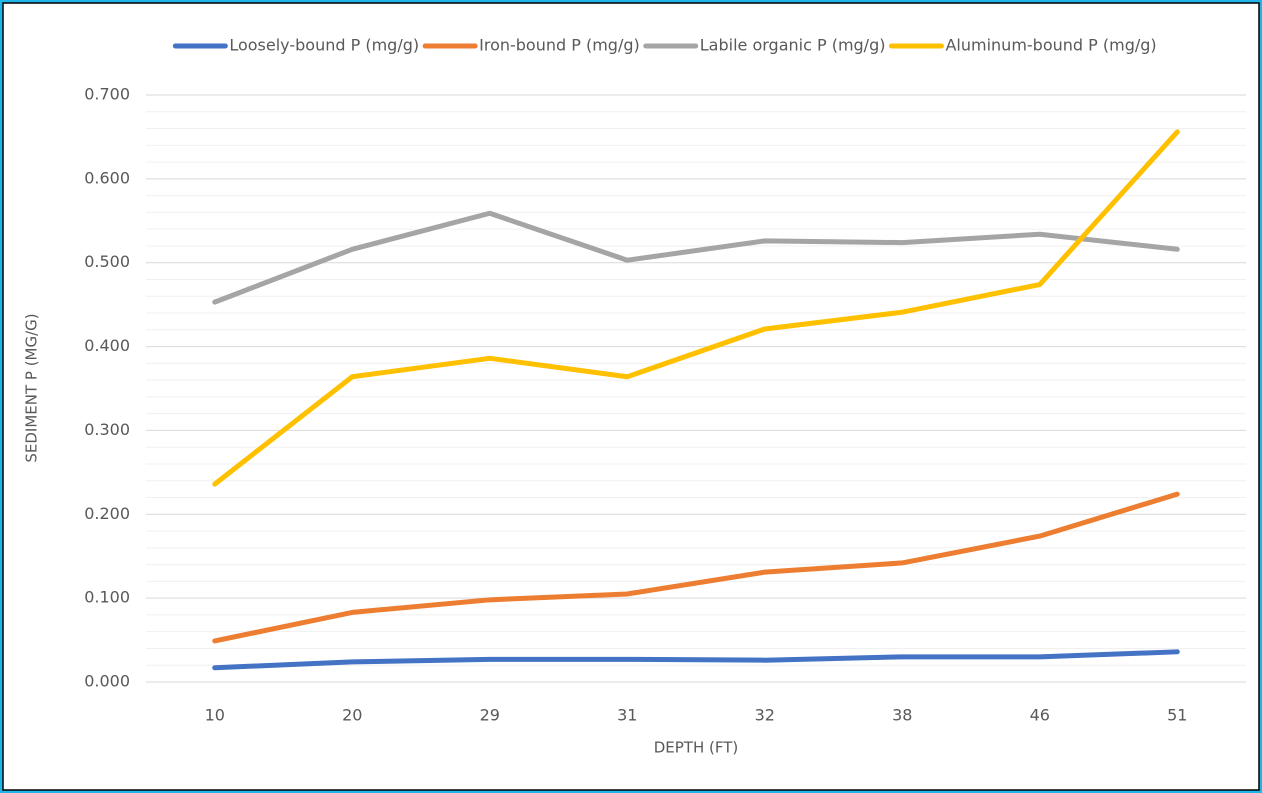 Image resolution: width=1262 pixels, height=793 pixels. I want to click on x-tick-label: 31, so click(627, 715).